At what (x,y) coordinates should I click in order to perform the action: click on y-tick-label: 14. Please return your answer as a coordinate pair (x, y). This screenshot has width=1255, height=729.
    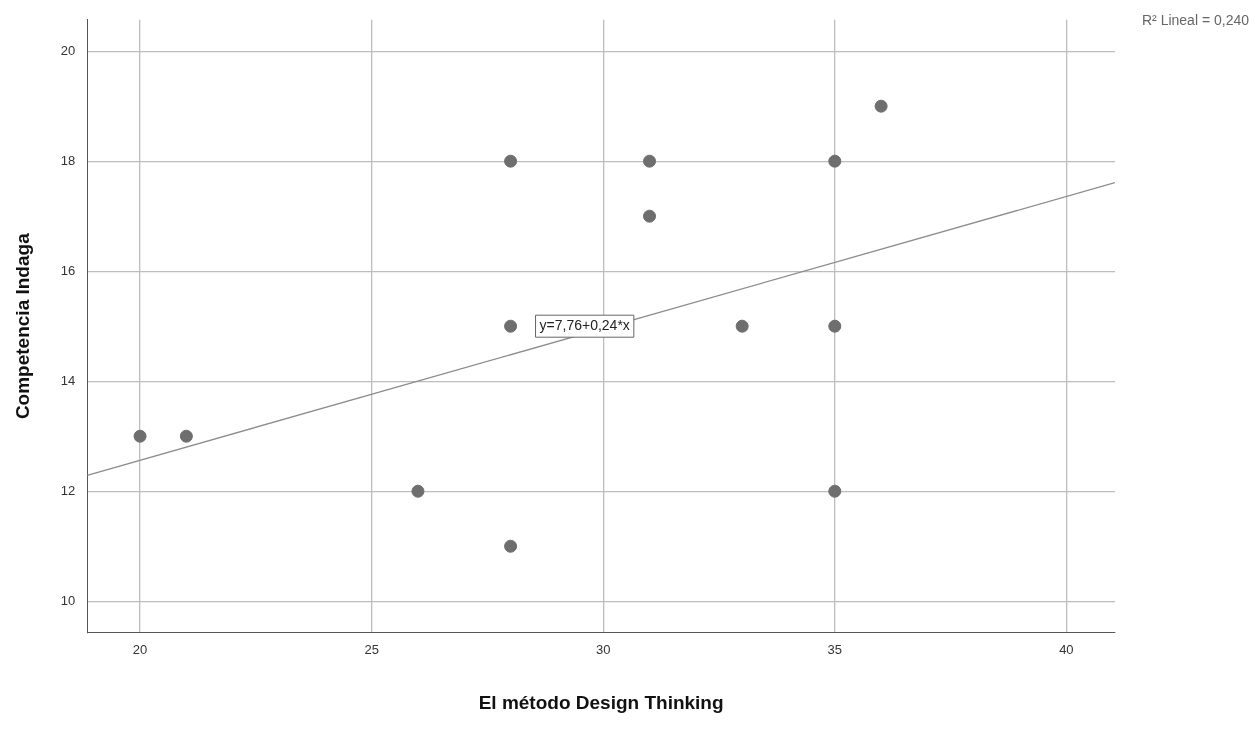
    Looking at the image, I should click on (68, 380).